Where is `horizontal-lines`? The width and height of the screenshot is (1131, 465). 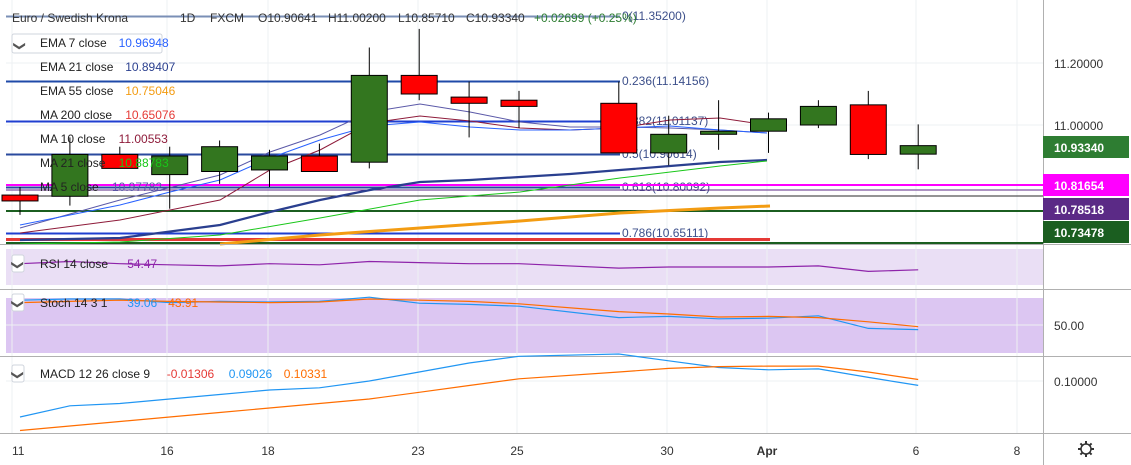
horizontal-lines is located at coordinates (524, 214).